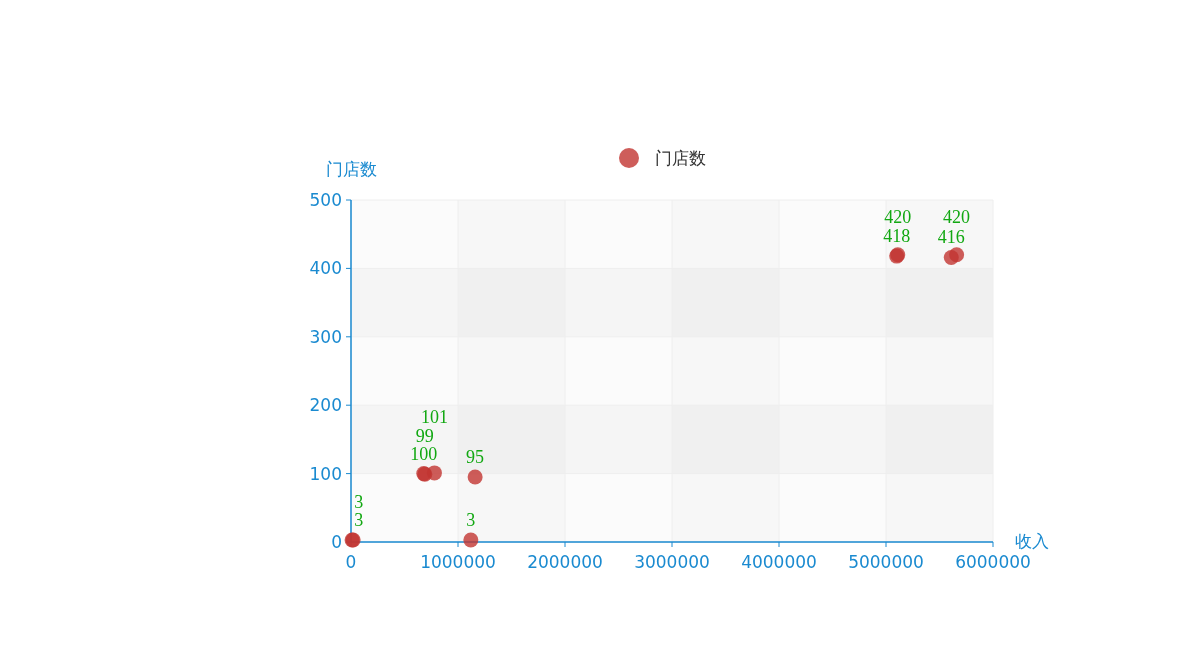  What do you see at coordinates (325, 405) in the screenshot?
I see `y-tick-label: 200` at bounding box center [325, 405].